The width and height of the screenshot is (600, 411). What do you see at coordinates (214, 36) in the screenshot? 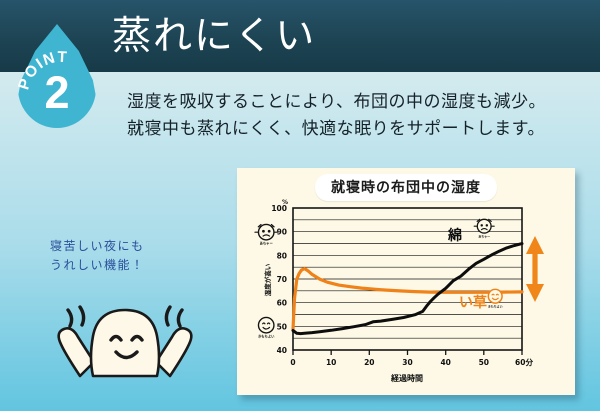
I see `page-title: 蒸れにくい` at bounding box center [214, 36].